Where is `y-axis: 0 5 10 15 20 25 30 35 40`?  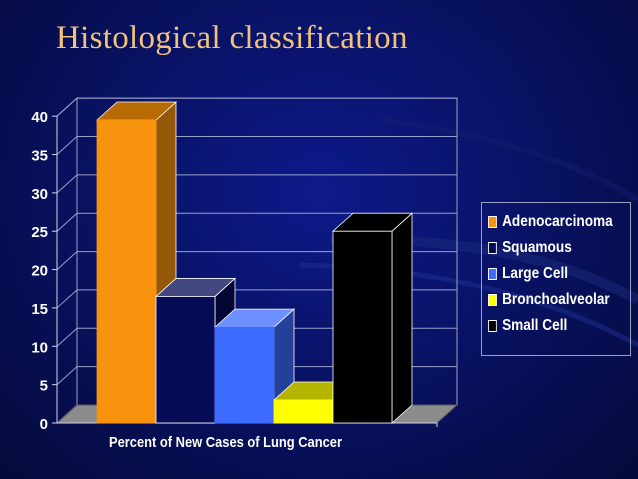
y-axis: 0 5 10 15 20 25 30 35 40 is located at coordinates (44, 271).